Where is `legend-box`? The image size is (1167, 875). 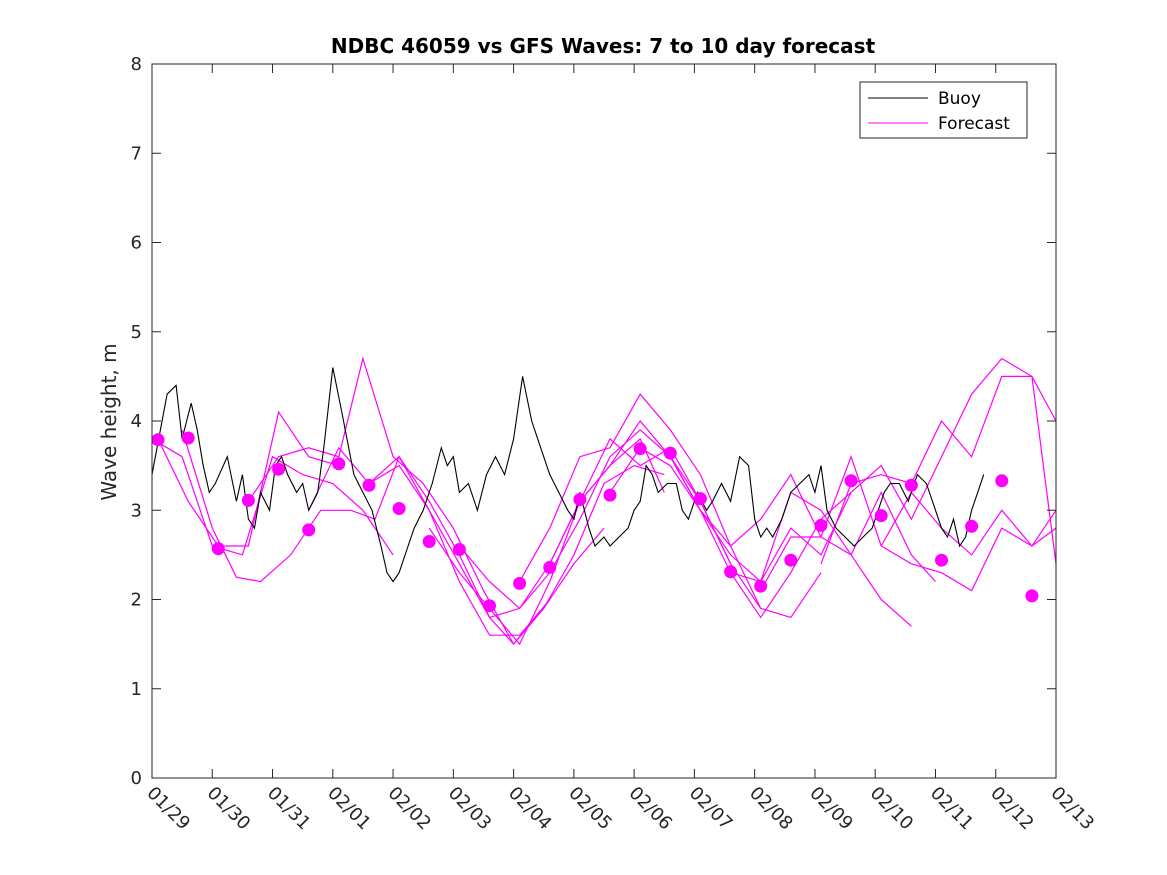
legend-box is located at coordinates (943, 110).